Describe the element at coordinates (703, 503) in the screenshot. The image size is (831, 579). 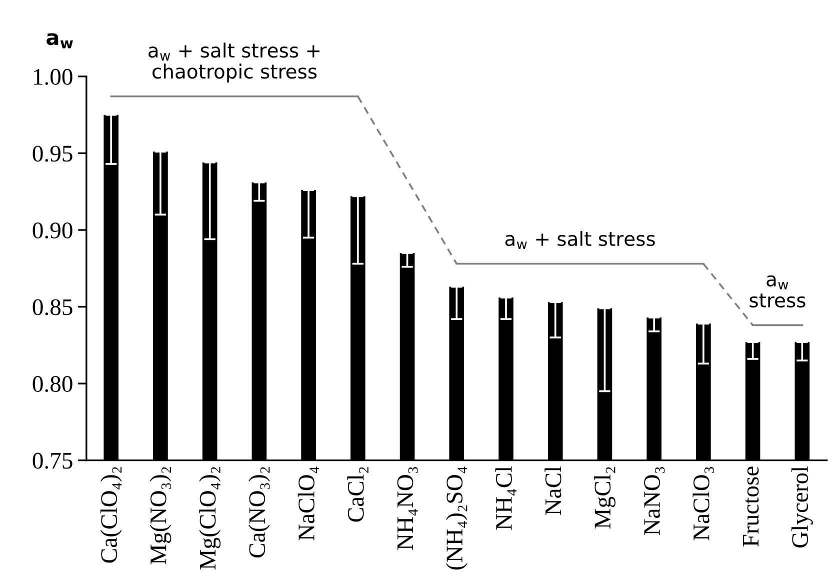
I see `x-tick-label: NaClO₃` at that location.